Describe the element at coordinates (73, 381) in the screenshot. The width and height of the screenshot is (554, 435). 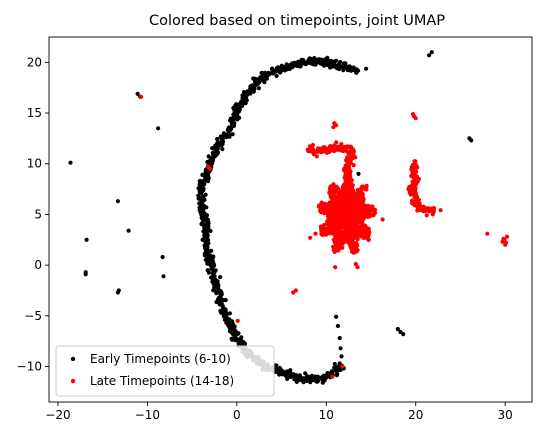
I see `legend-marker-late` at that location.